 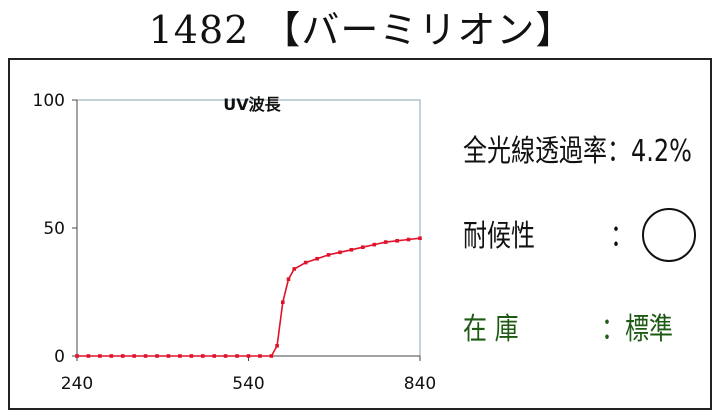 I want to click on y-tick-label: 100, so click(x=49, y=101).